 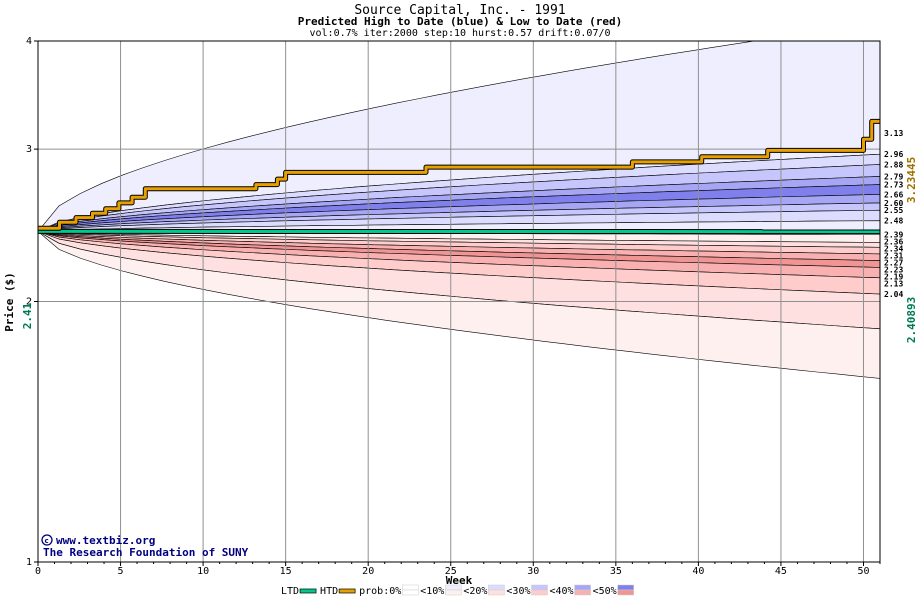 What do you see at coordinates (329, 591) in the screenshot?
I see `legend-label-1: HTD` at bounding box center [329, 591].